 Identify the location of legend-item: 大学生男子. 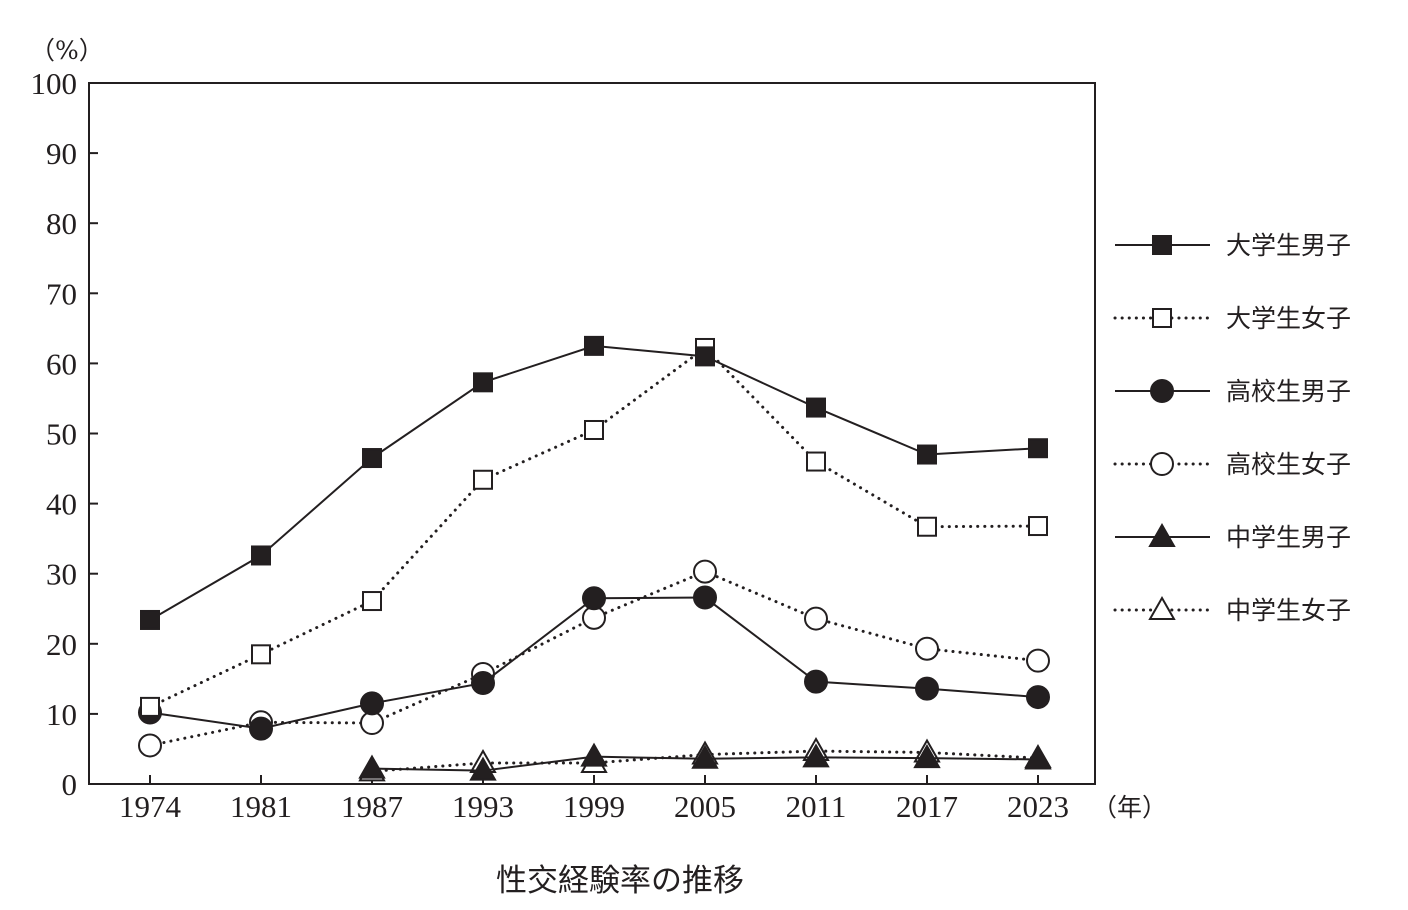
(1233, 245).